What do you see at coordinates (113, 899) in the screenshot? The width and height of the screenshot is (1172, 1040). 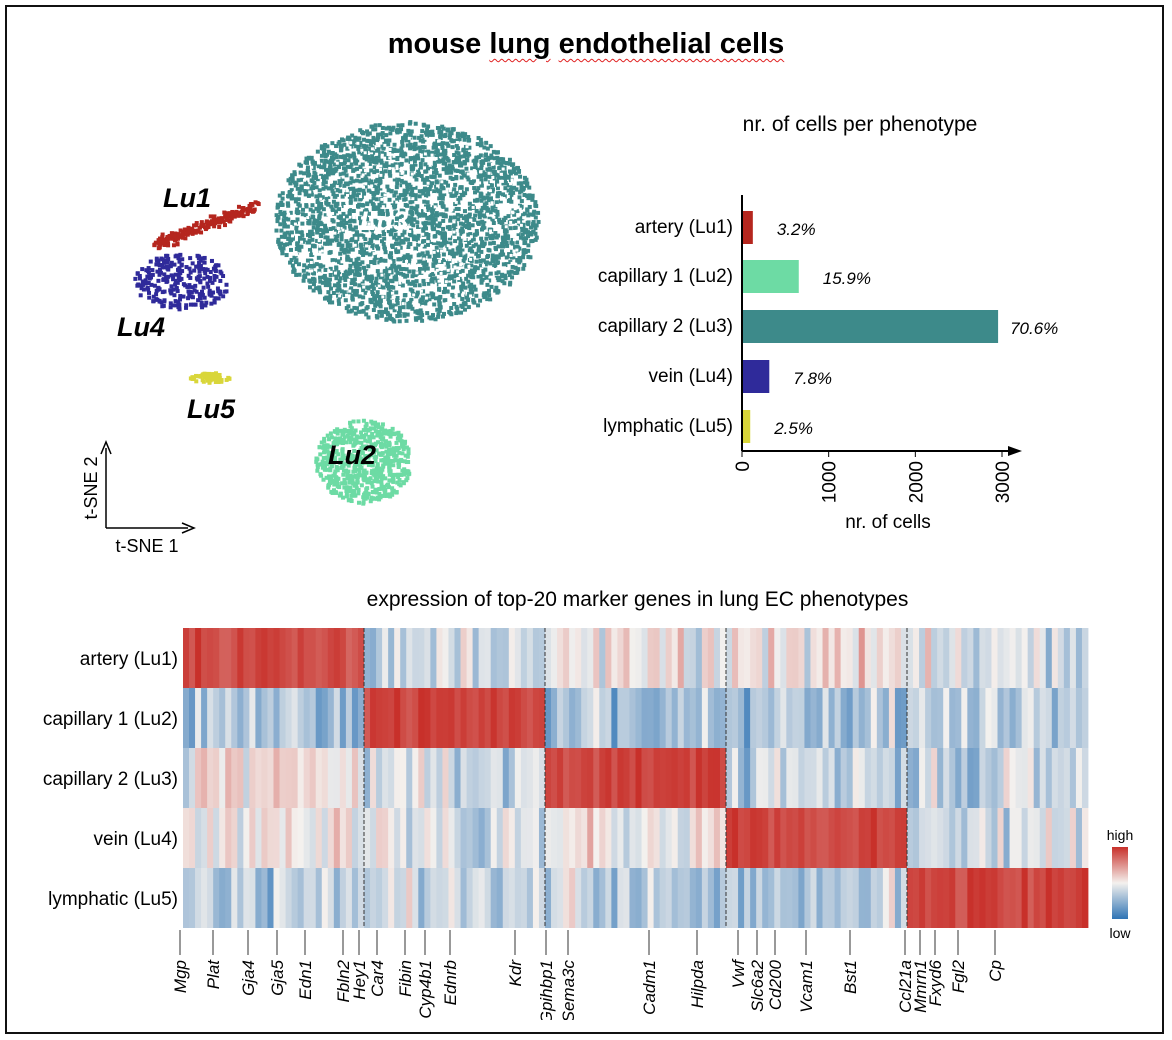 I see `heatmap-row-label: lymphatic (Lu5)` at bounding box center [113, 899].